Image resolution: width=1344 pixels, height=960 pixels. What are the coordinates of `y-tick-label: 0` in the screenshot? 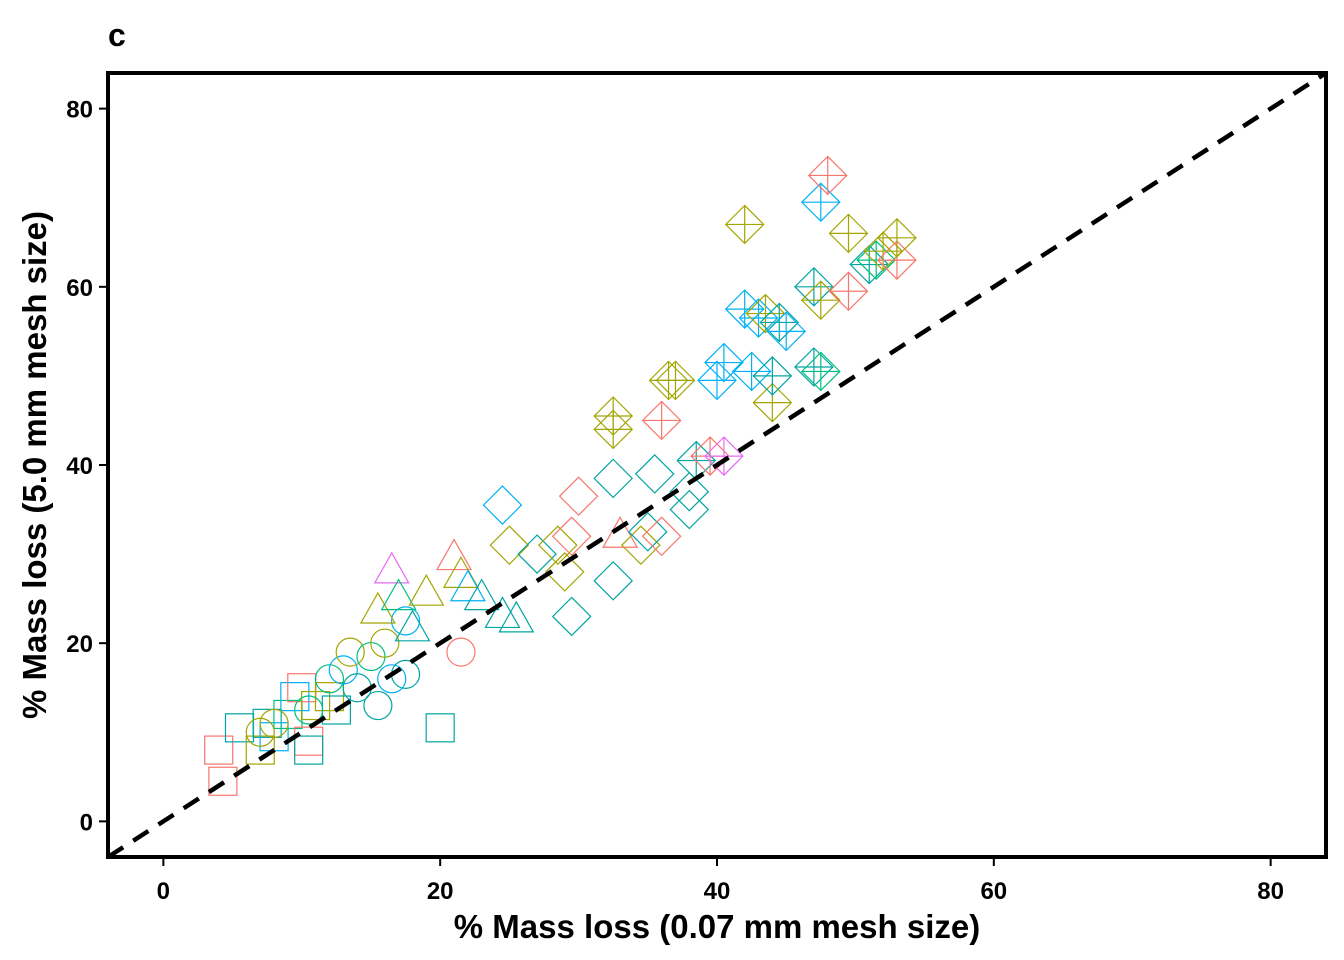 It's located at (86, 822).